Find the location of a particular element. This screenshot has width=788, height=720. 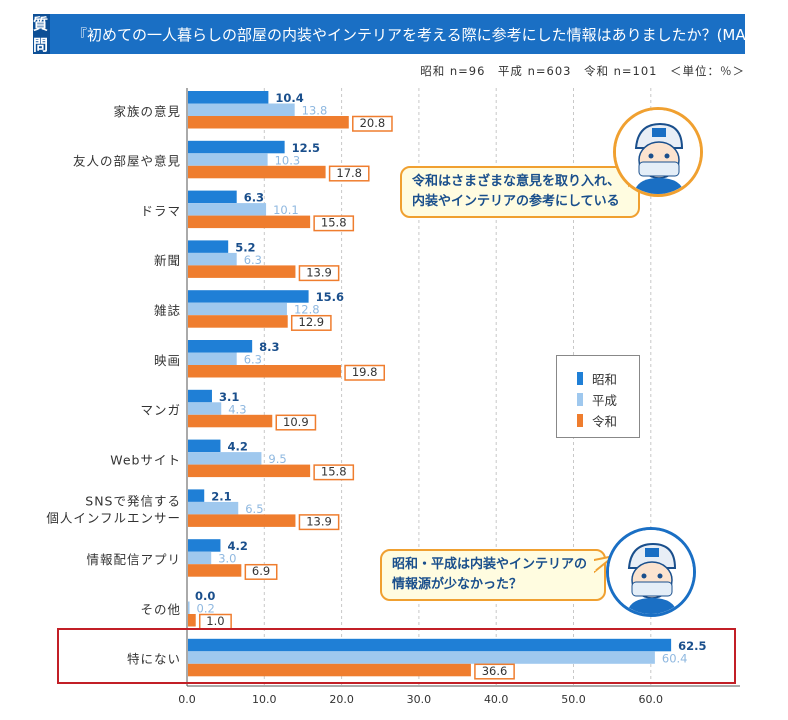

category-label: ドラマ is located at coordinates (160, 210).